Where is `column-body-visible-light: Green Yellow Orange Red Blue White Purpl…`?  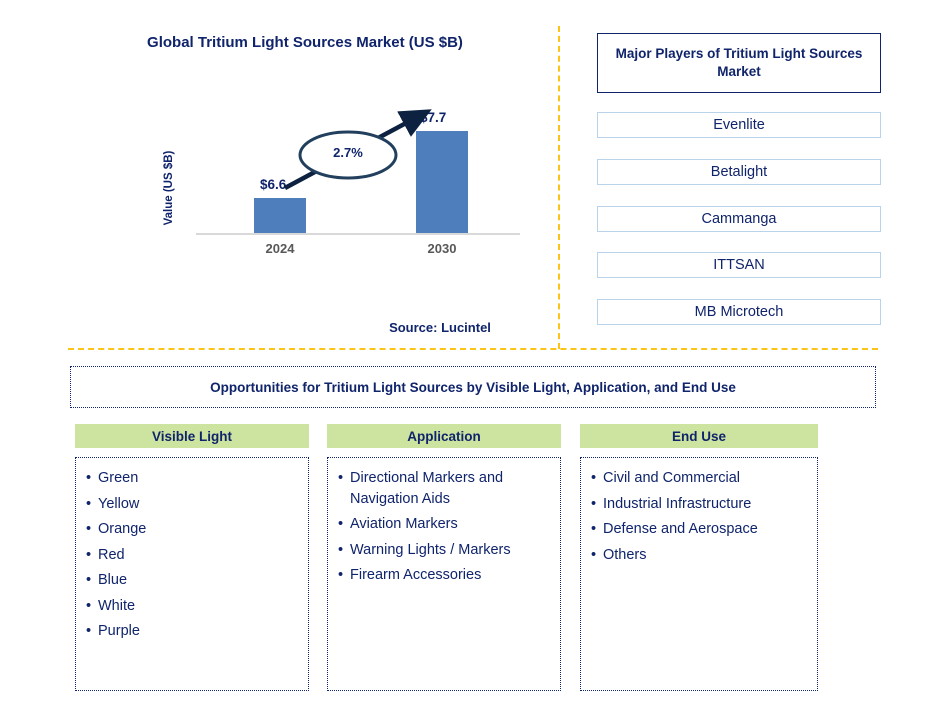
column-body-visible-light: Green Yellow Orange Red Blue White Purpl… is located at coordinates (192, 574).